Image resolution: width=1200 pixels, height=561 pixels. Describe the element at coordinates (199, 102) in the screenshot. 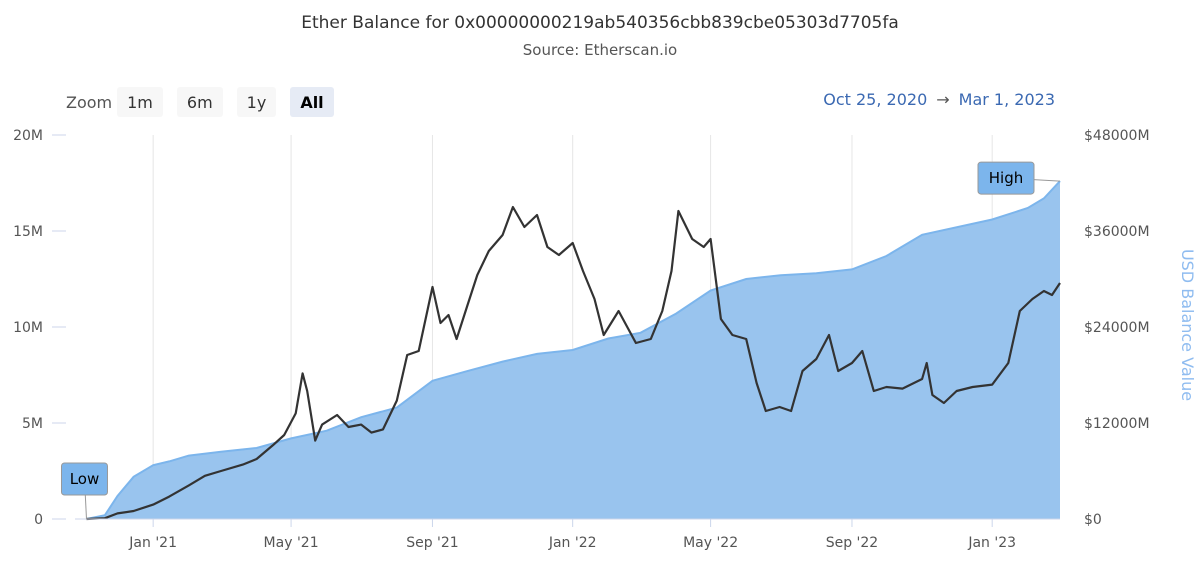

I see `zoom-6m-button: 6m` at that location.